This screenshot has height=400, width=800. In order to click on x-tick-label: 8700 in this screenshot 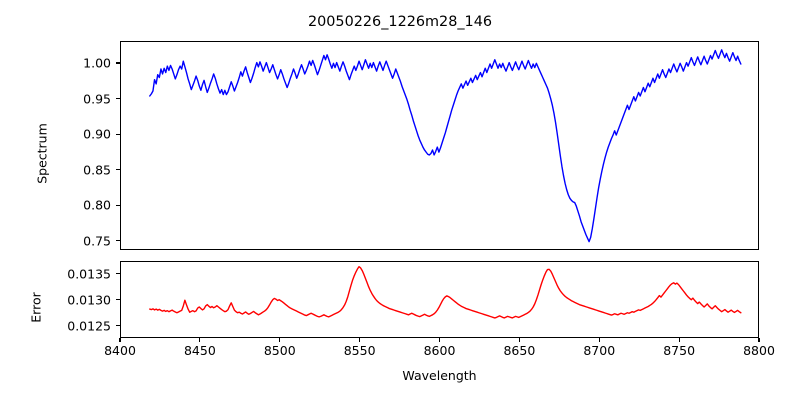, I will do `click(599, 350)`.